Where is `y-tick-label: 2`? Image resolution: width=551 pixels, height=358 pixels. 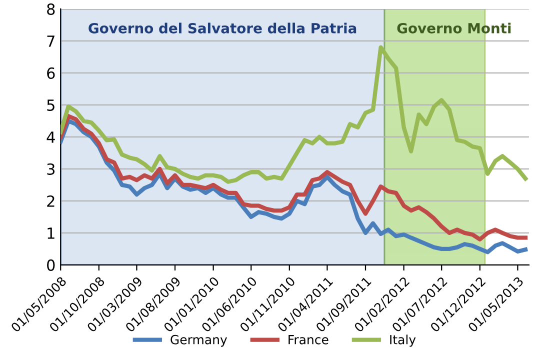
y-tick-label: 2 is located at coordinates (50, 201).